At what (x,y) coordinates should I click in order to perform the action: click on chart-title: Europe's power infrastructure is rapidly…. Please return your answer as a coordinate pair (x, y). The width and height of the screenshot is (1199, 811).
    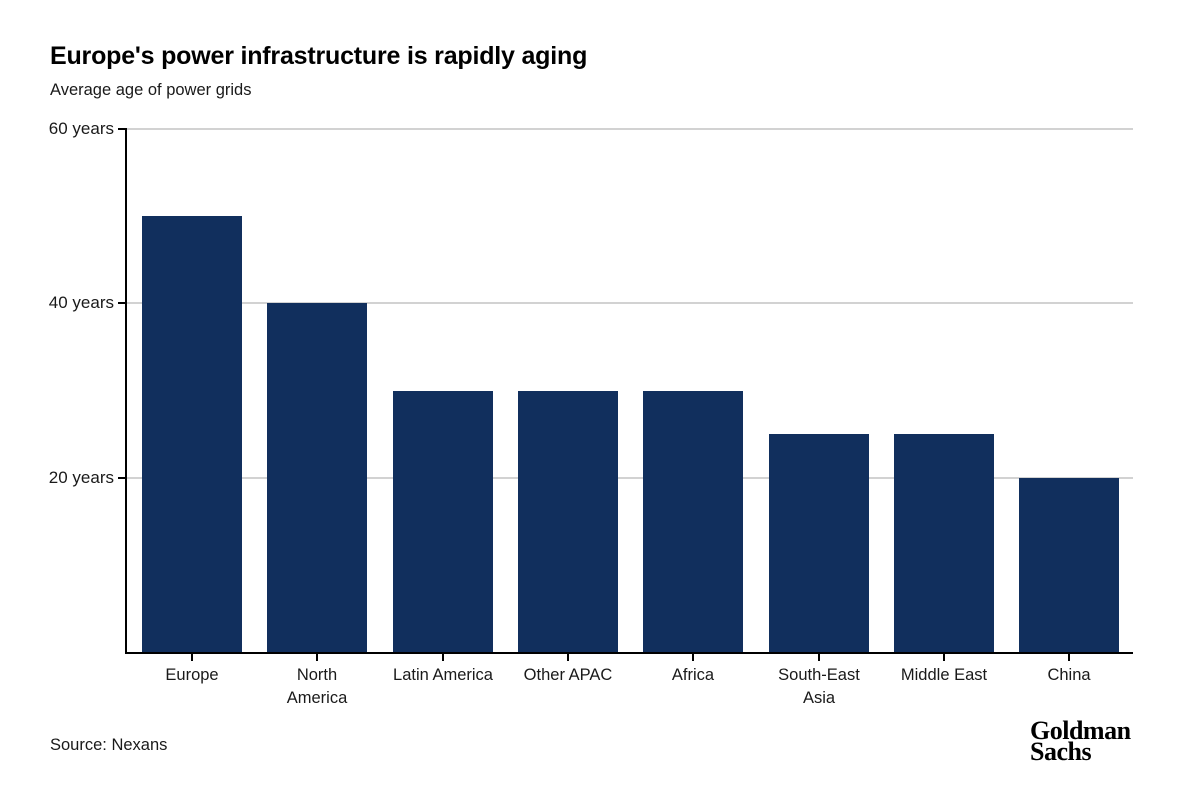
    Looking at the image, I should click on (319, 56).